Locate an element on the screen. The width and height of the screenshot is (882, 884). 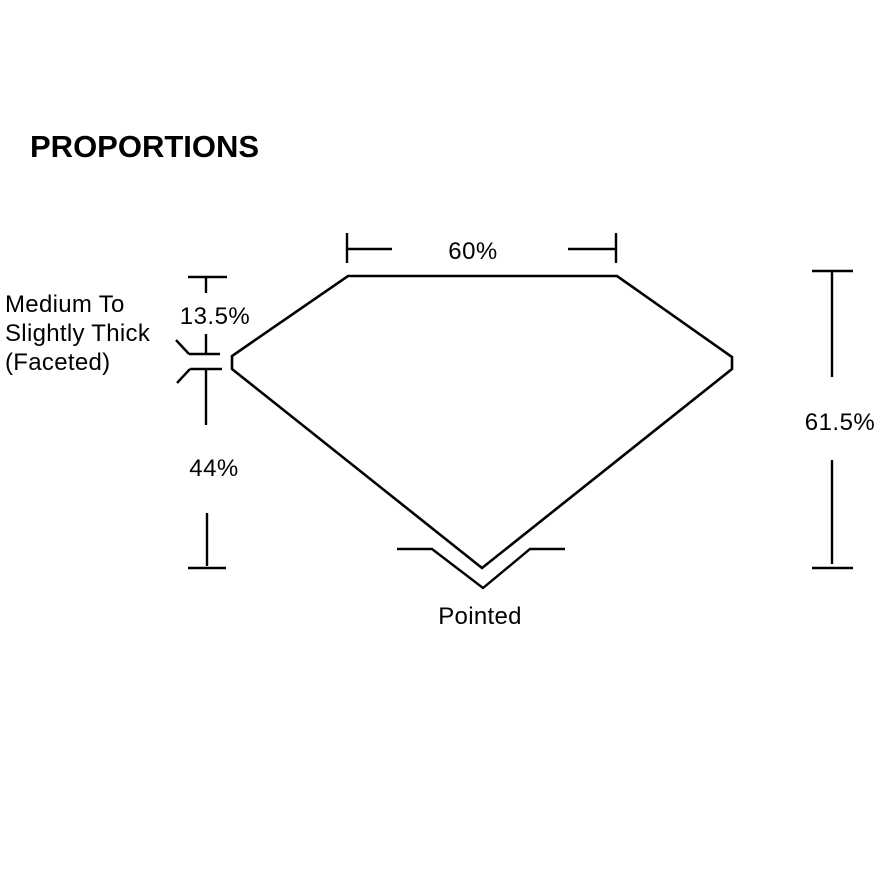
table-width-dimension is located at coordinates (481, 248).